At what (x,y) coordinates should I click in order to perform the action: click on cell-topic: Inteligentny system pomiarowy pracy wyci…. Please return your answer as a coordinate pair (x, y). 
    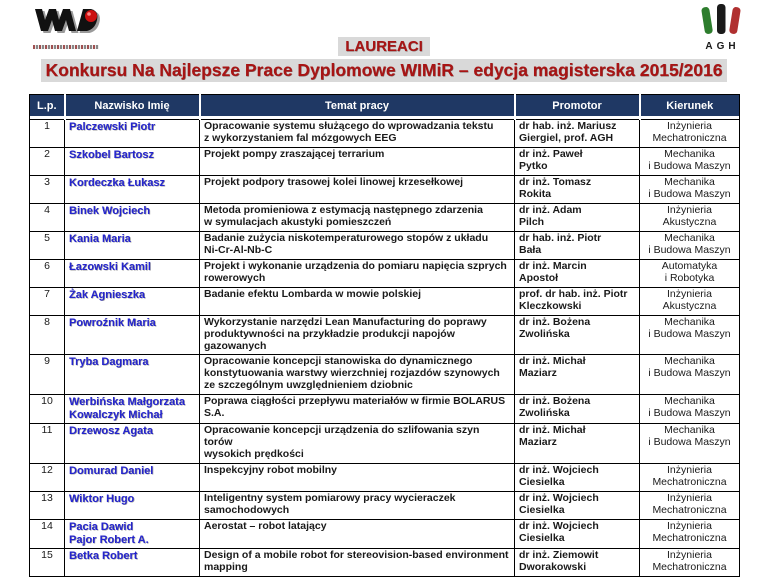
    Looking at the image, I should click on (357, 506).